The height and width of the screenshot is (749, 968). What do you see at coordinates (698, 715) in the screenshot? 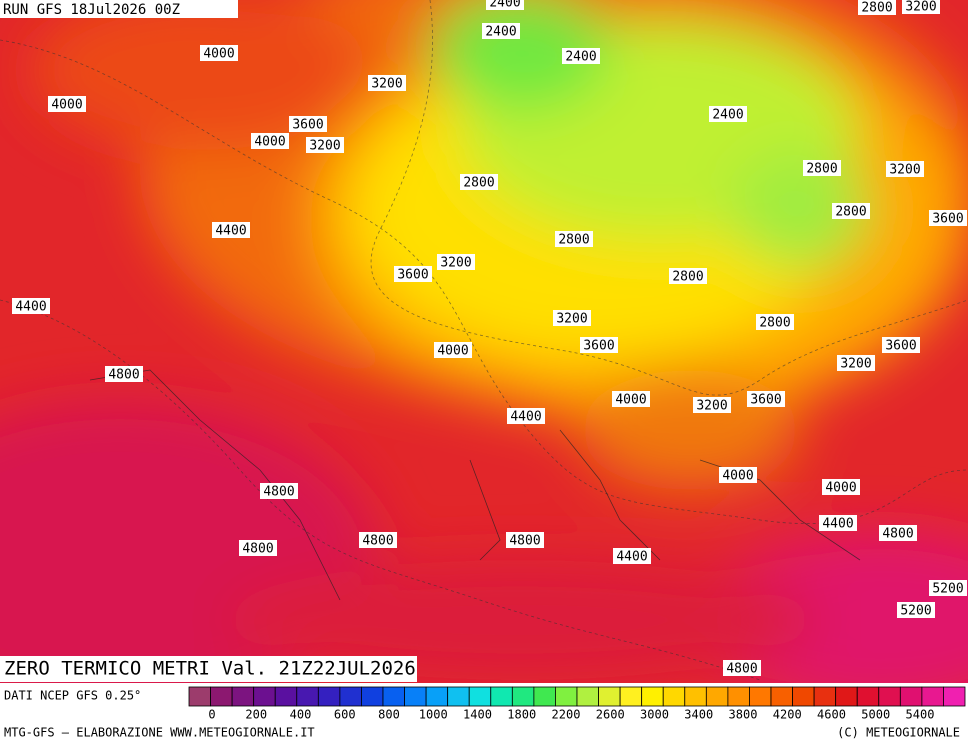
I see `colorbar-label: 3400` at bounding box center [698, 715].